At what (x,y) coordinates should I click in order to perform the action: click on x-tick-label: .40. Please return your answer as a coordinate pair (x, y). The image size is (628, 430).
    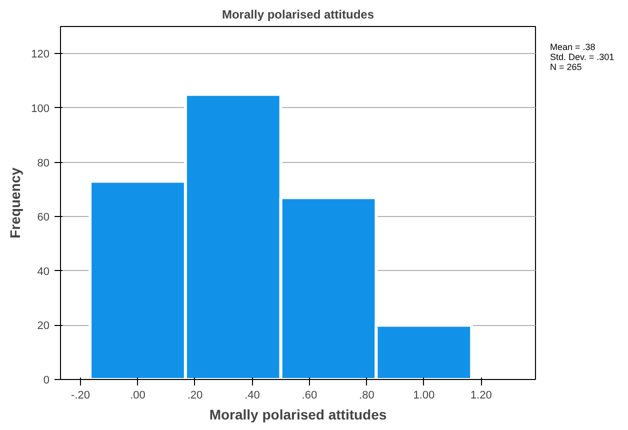
    Looking at the image, I should click on (252, 396).